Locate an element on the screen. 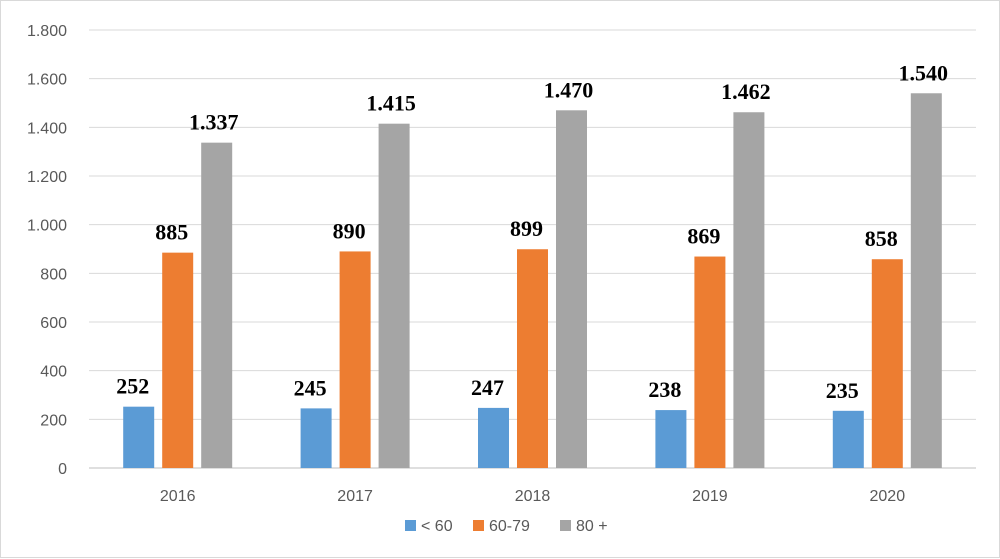 The width and height of the screenshot is (1000, 559). bar-80-2016 is located at coordinates (217, 305).